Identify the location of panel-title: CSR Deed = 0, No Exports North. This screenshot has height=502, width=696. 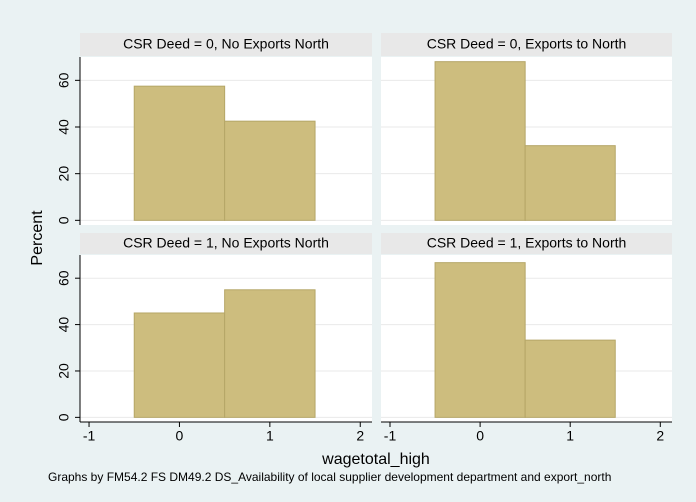
(226, 44).